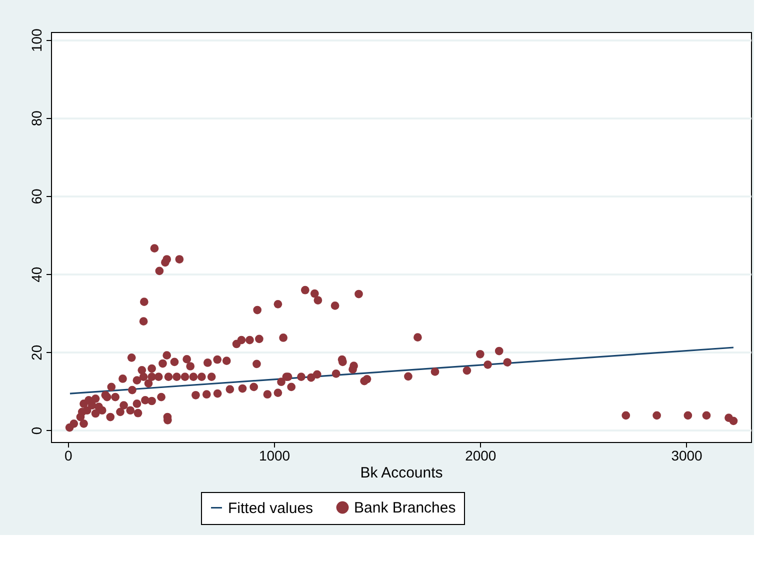  What do you see at coordinates (405, 508) in the screenshot?
I see `legend-label: Bank Branches` at bounding box center [405, 508].